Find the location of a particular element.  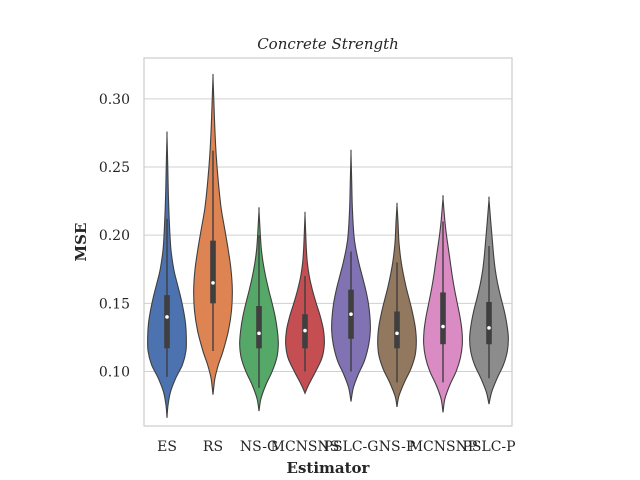

x-tick-label: PSLC-P is located at coordinates (488, 447).